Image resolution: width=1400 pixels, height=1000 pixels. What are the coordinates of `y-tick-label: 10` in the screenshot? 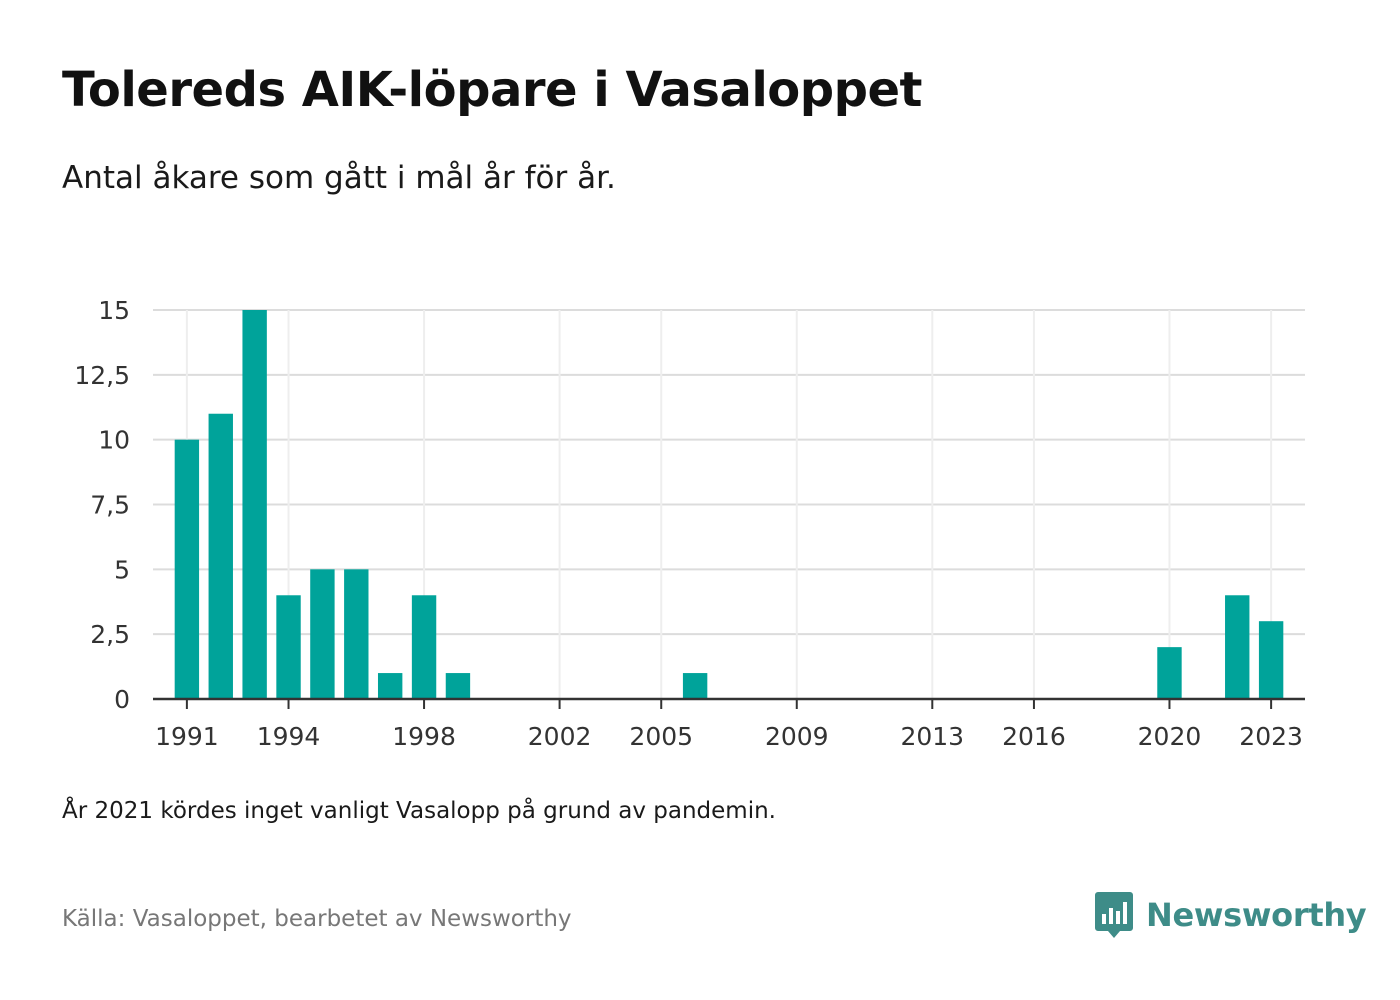 It's located at (114, 440).